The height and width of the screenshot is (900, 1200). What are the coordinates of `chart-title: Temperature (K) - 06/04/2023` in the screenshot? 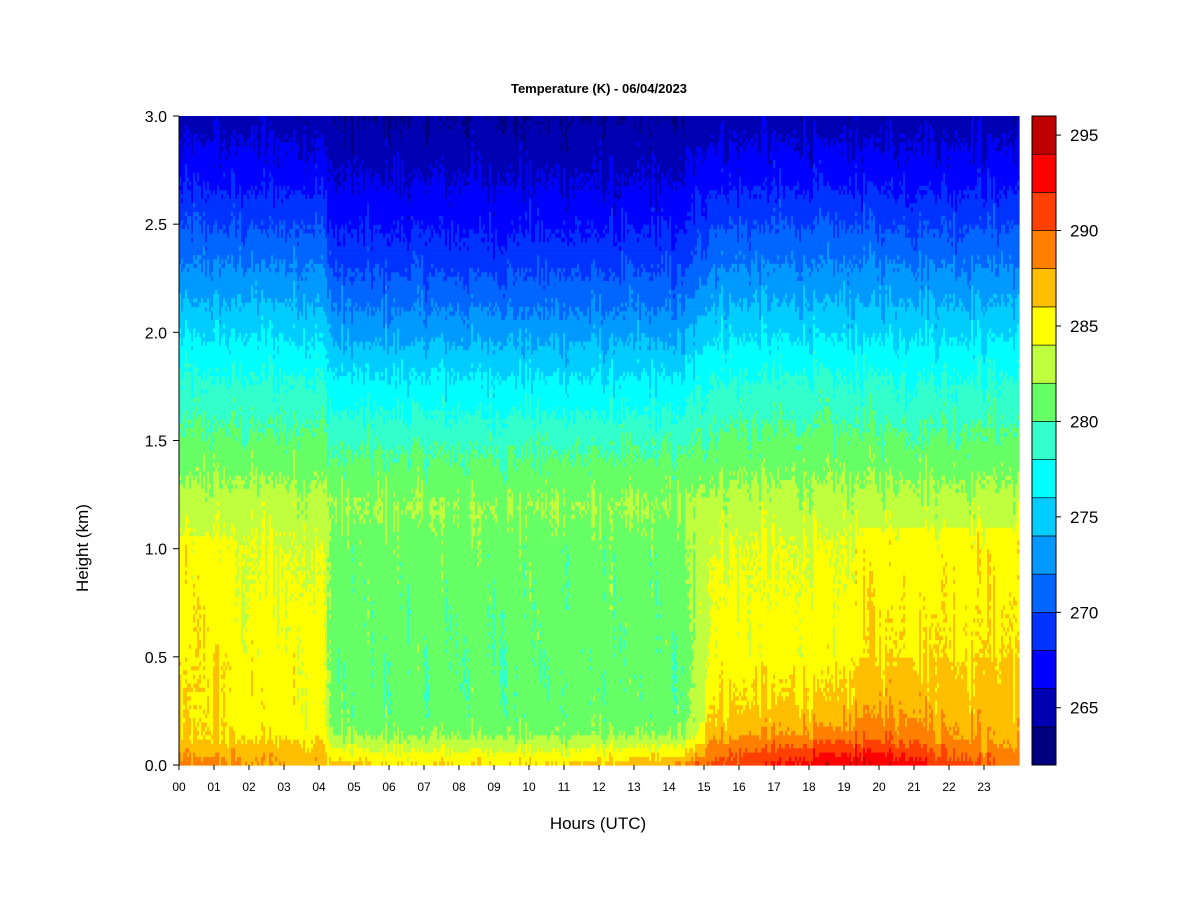 It's located at (599, 88).